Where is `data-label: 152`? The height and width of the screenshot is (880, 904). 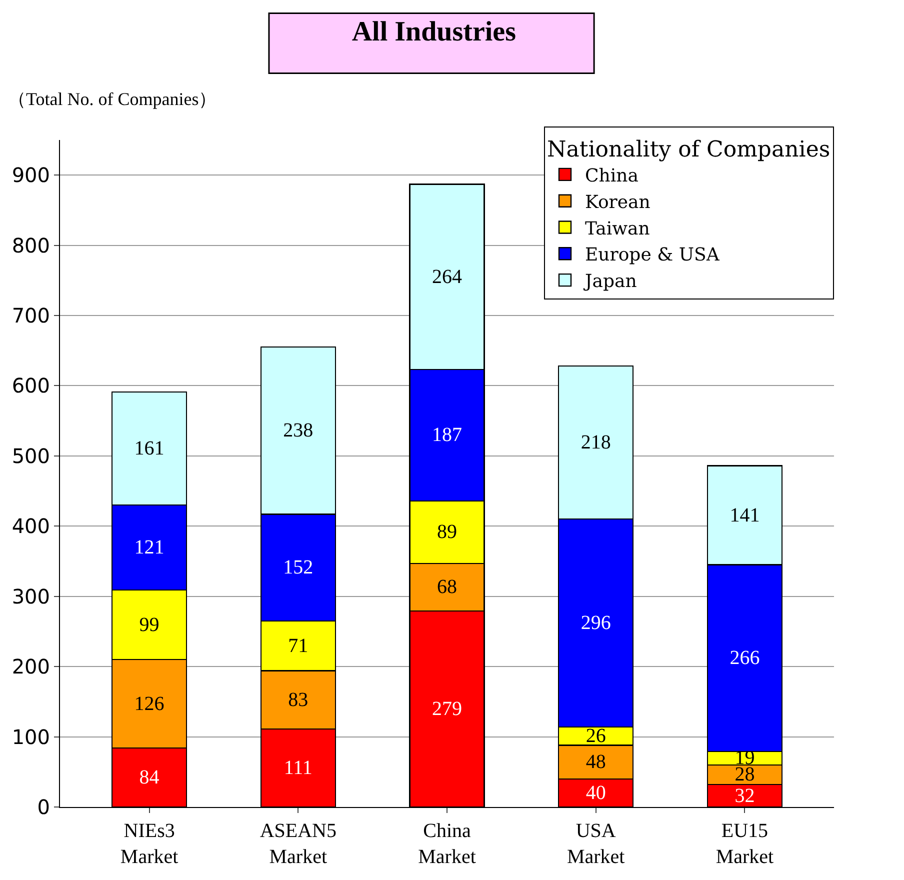
data-label: 152 is located at coordinates (298, 567).